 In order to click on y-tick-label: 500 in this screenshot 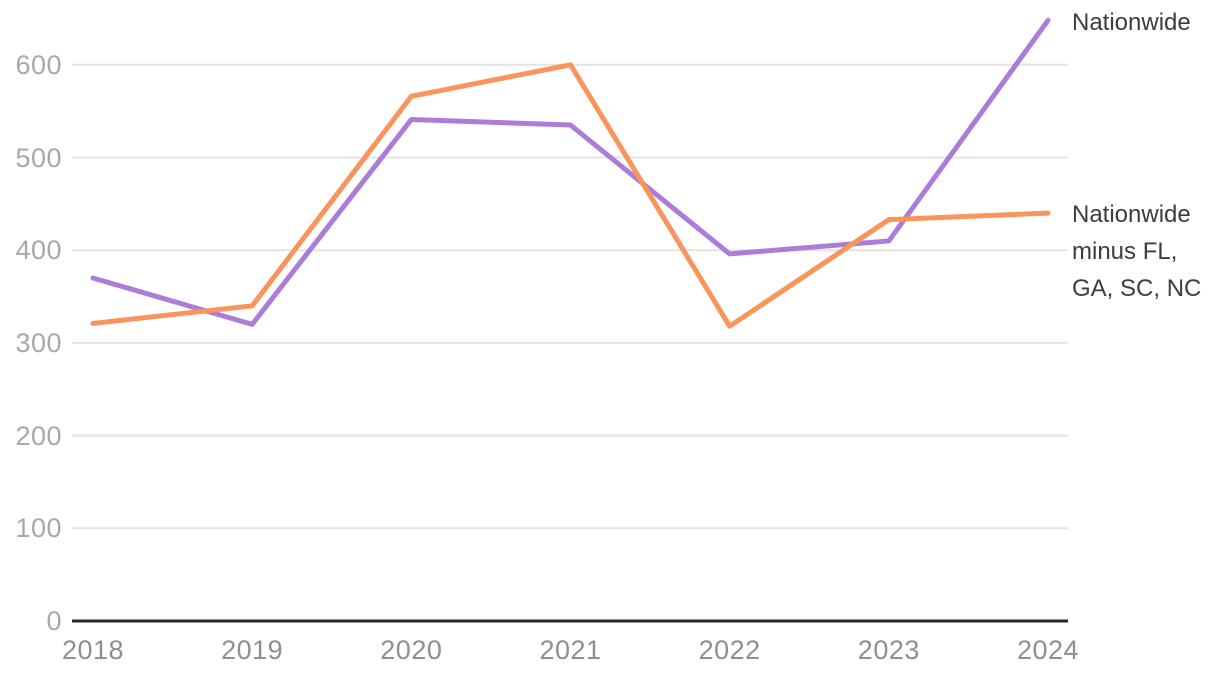, I will do `click(38, 157)`.